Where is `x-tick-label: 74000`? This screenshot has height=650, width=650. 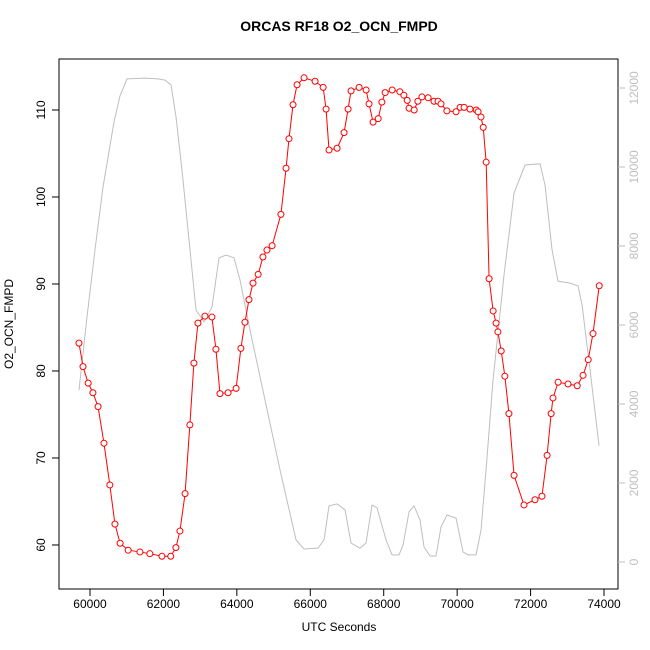
x-tick-label: 74000 is located at coordinates (604, 604).